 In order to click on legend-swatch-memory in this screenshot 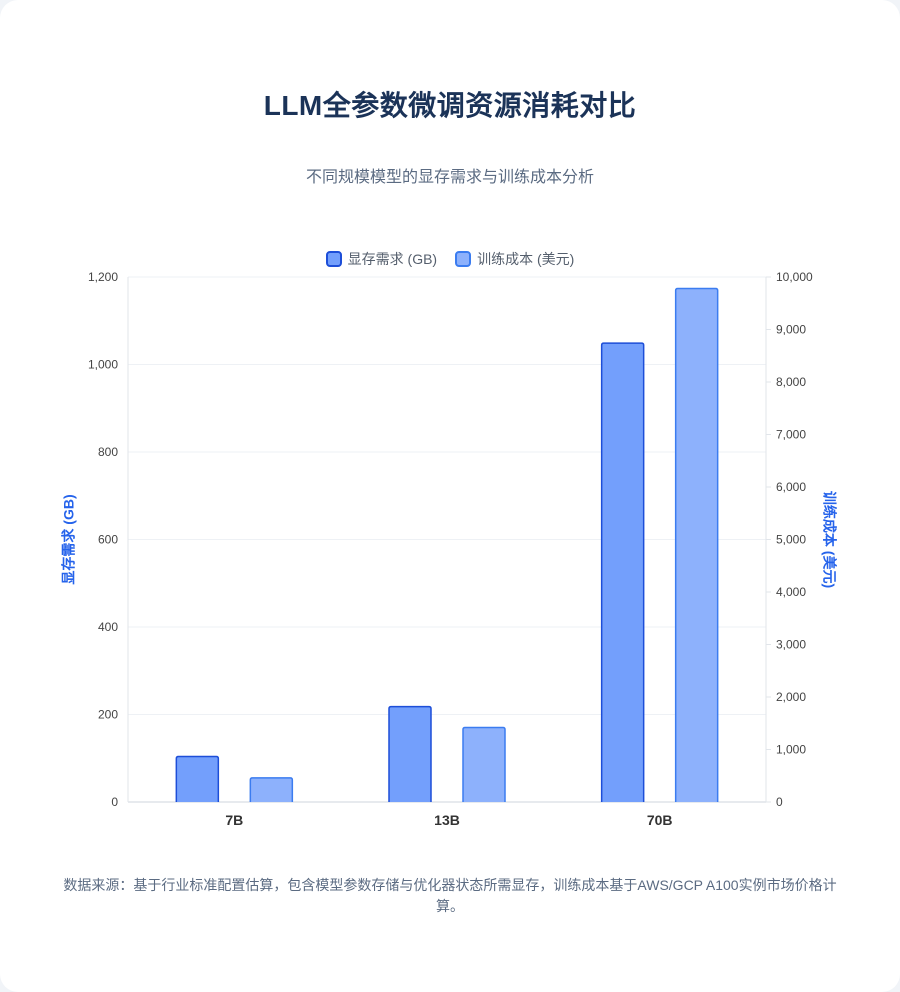, I will do `click(333, 259)`.